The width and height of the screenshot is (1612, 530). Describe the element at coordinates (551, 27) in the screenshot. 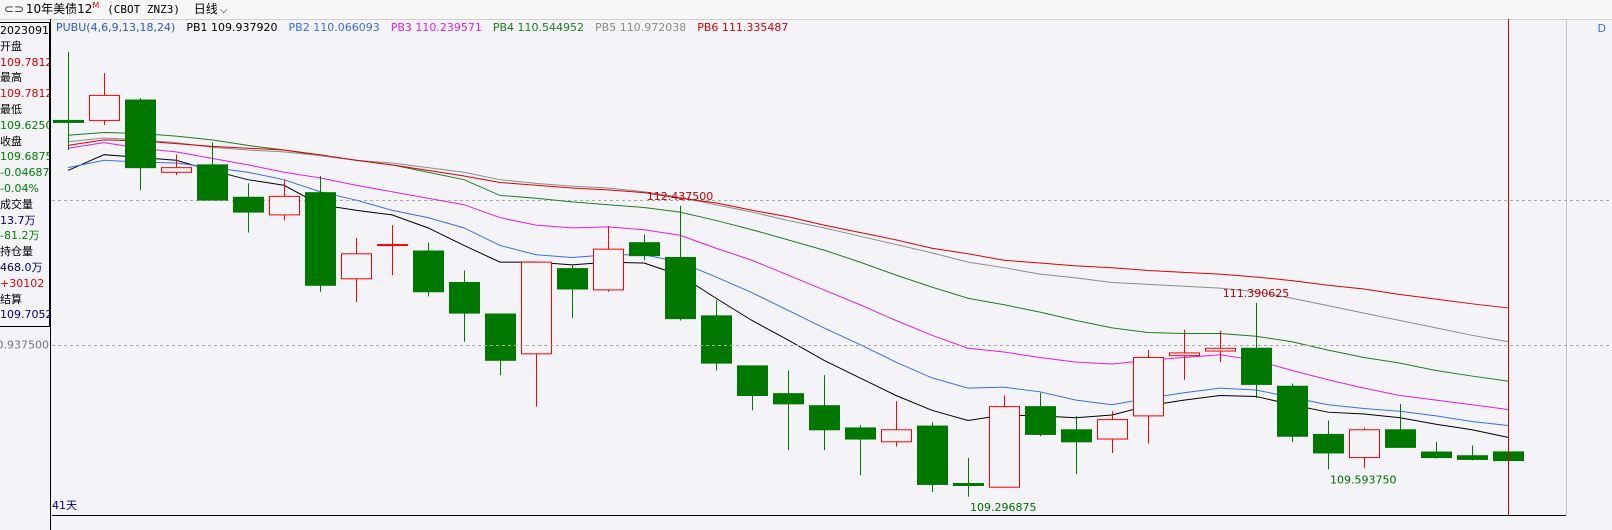

I see `legend-value: 110.544952` at that location.